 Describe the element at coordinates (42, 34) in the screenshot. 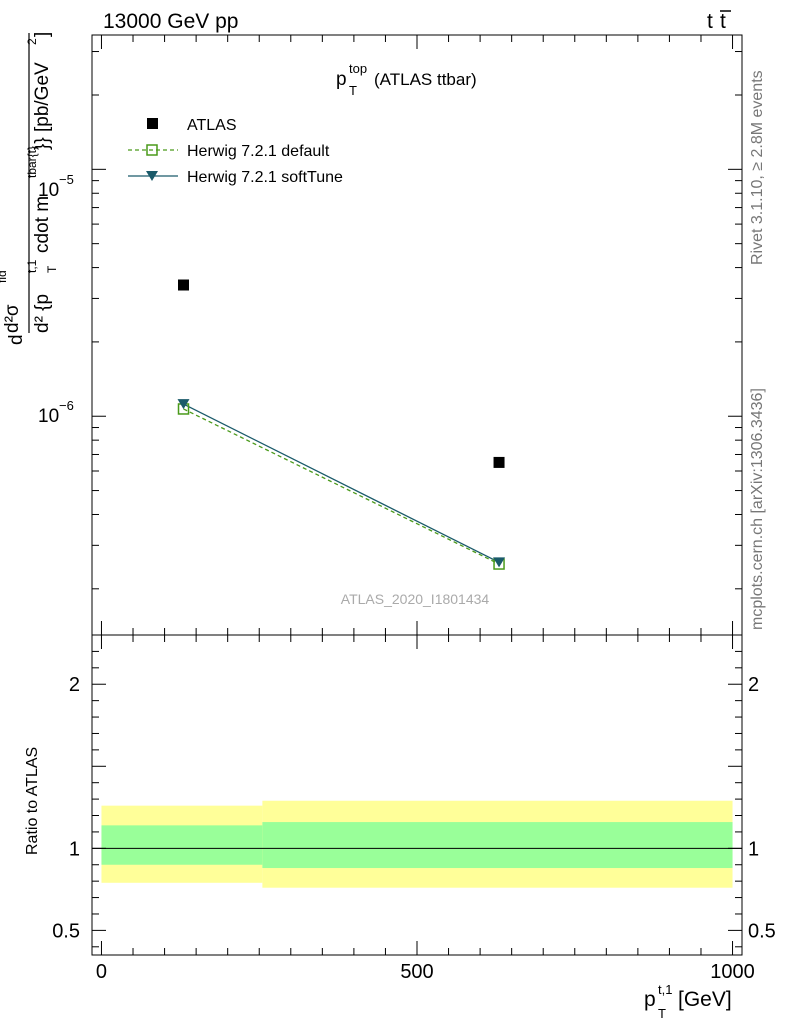

I see `ylabel-units-close: ]` at that location.